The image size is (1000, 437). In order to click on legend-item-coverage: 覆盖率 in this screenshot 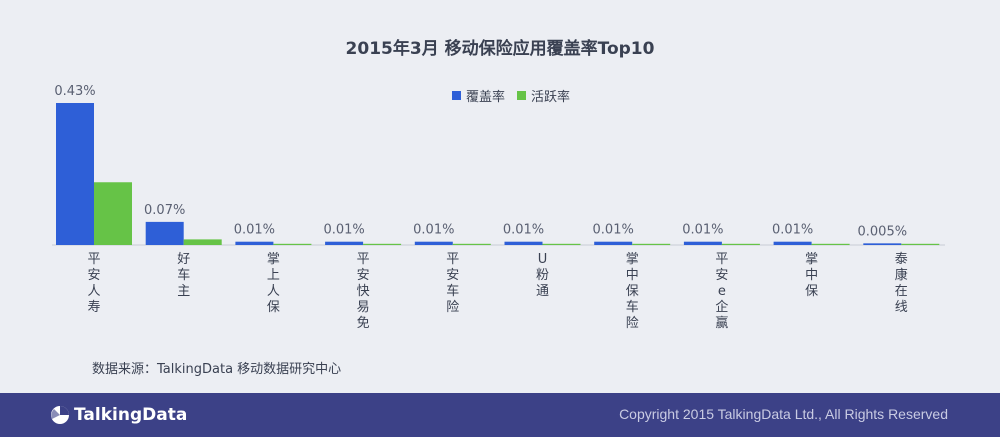, I will do `click(478, 95)`.